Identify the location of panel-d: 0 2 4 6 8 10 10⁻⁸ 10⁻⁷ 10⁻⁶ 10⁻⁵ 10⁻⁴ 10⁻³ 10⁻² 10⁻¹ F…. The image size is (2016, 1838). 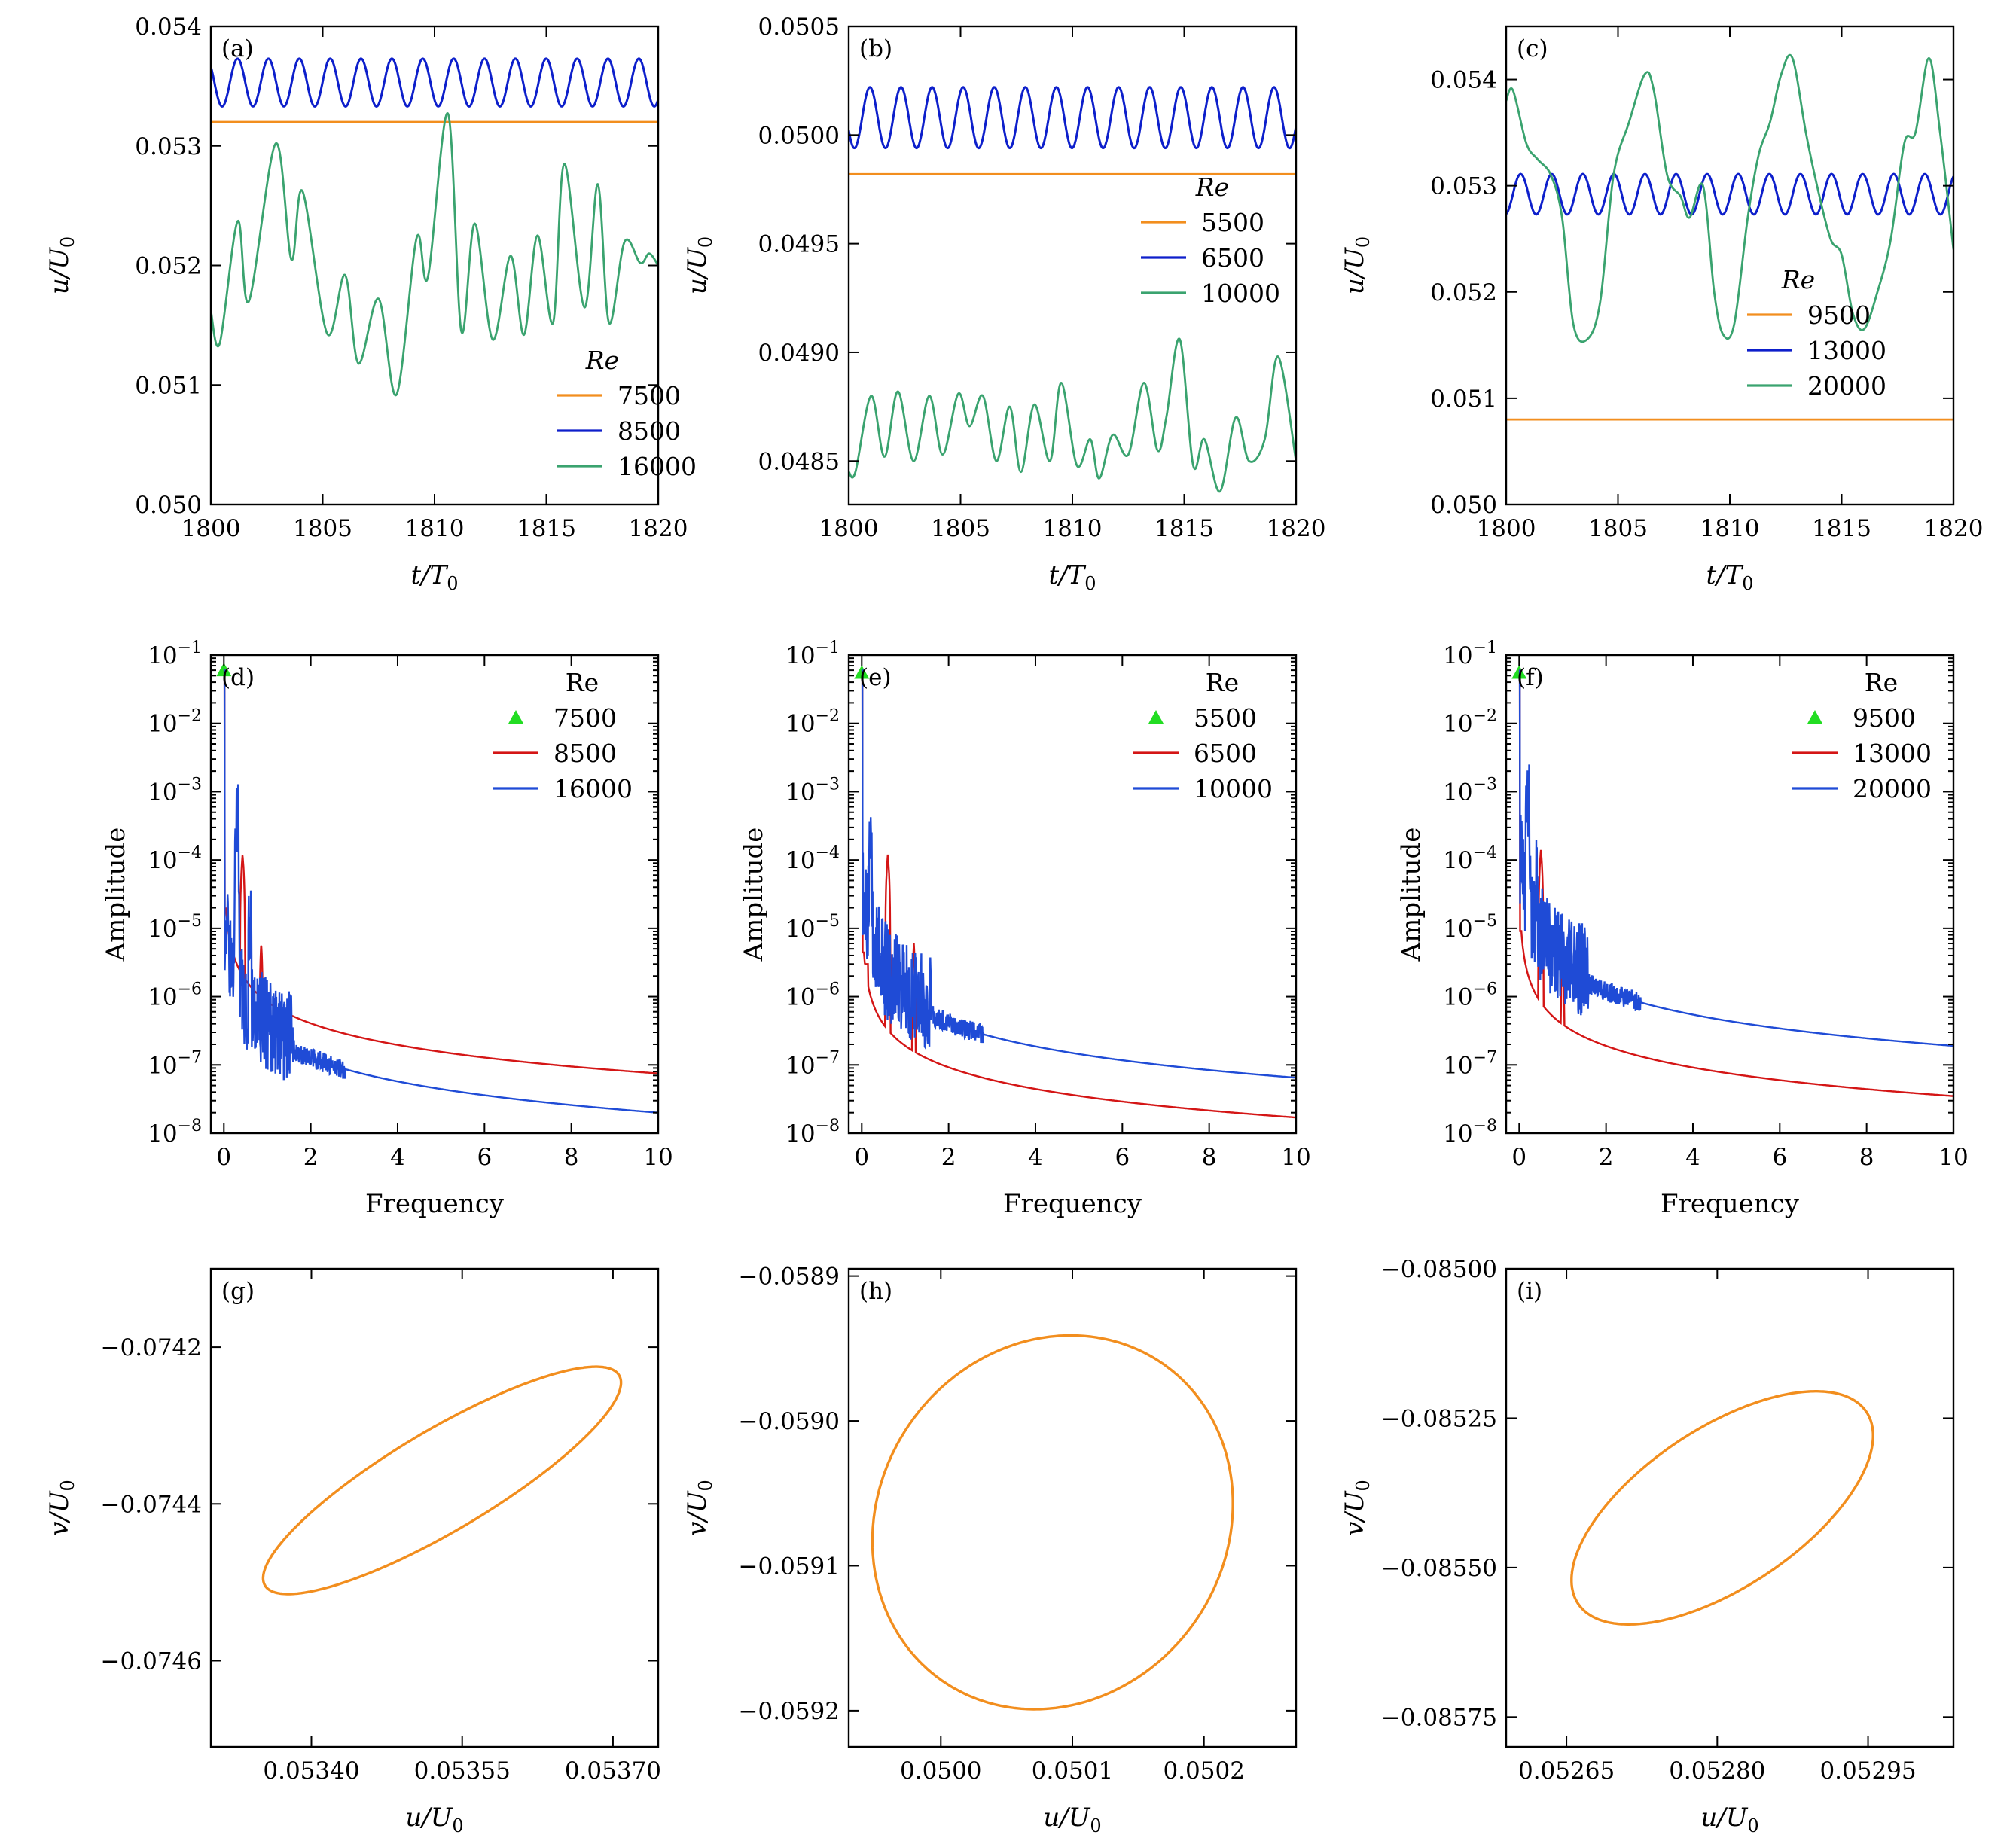
(387, 929).